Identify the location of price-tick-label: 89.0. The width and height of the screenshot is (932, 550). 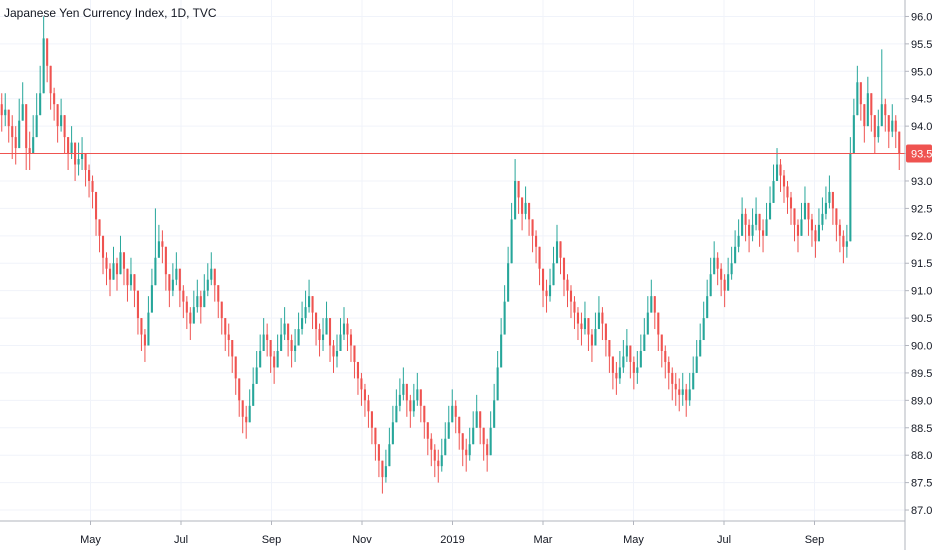
(921, 401).